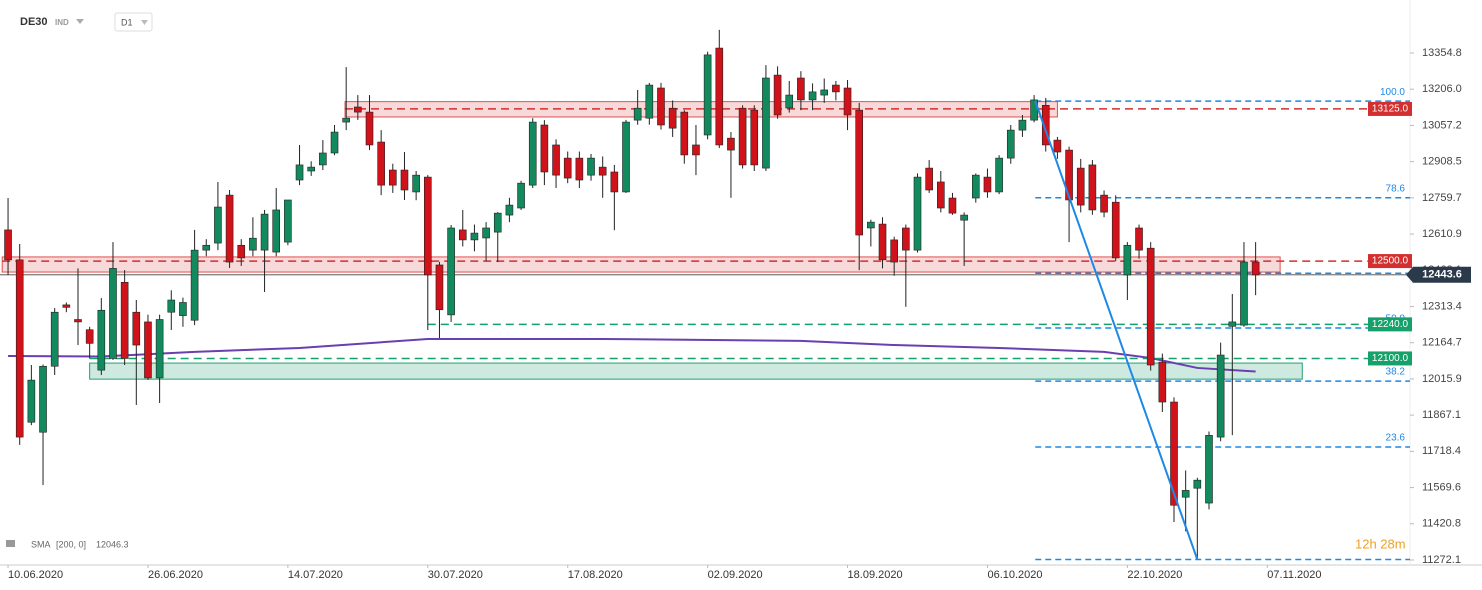 The image size is (1482, 590). I want to click on y-tick-label: 13206.0, so click(1442, 89).